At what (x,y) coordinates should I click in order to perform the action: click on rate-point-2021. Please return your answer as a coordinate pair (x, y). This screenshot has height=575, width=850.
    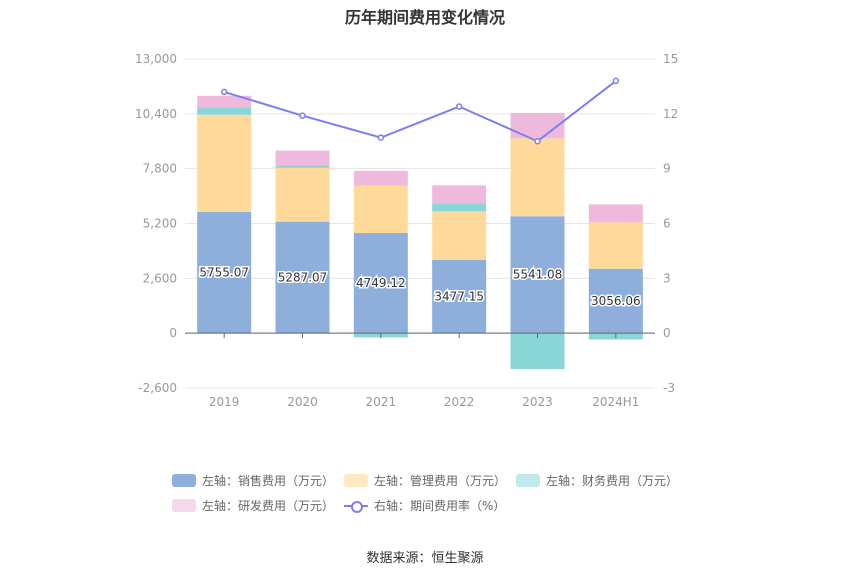
    Looking at the image, I should click on (381, 137).